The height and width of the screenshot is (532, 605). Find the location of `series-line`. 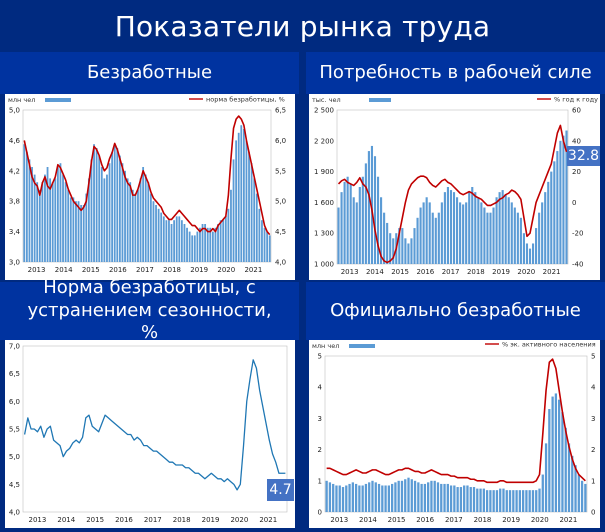

series-line is located at coordinates (147, 175).